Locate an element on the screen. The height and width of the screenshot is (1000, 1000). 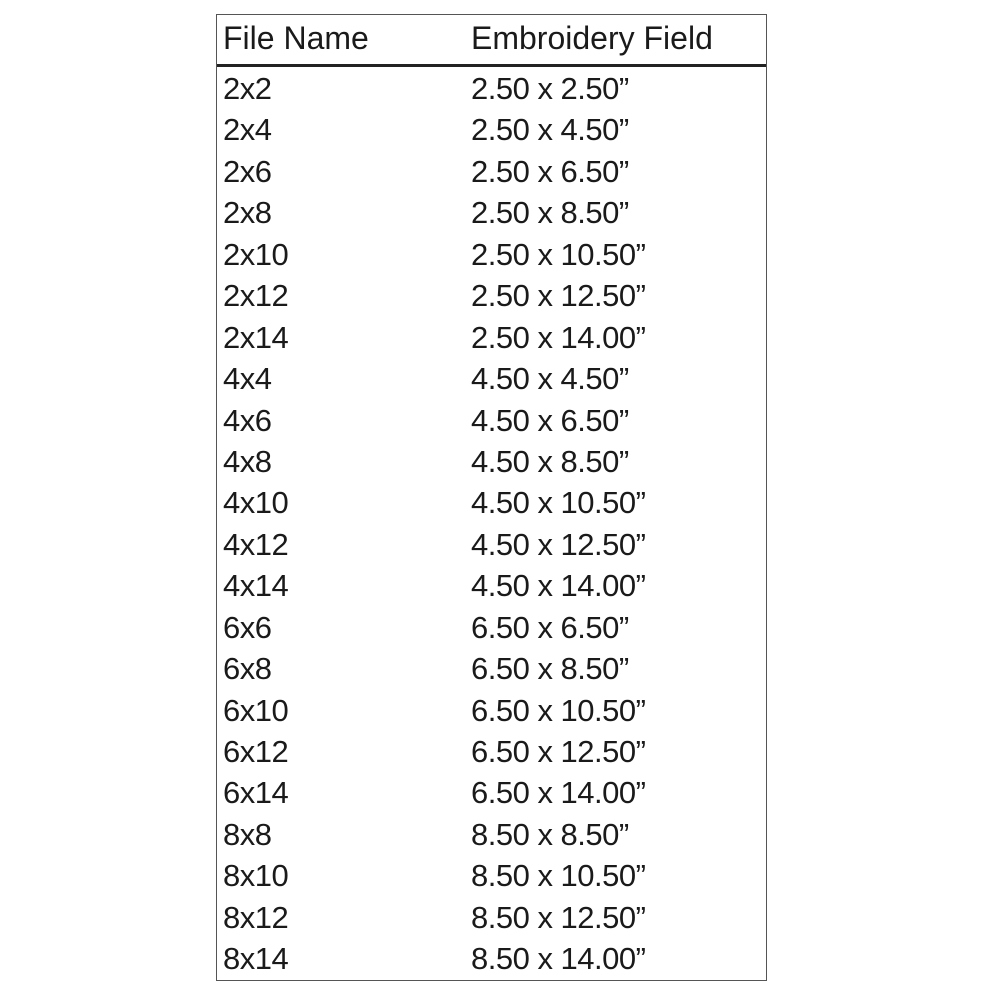
file-name-cell: 4x6 is located at coordinates (247, 420).